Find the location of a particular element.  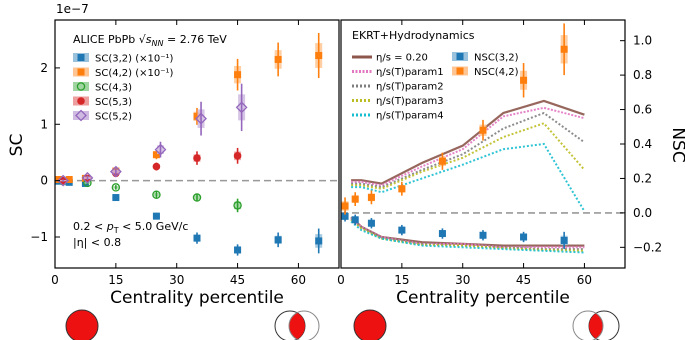

legend-label: SC(3,2) (×10⁻¹) is located at coordinates (134, 59).